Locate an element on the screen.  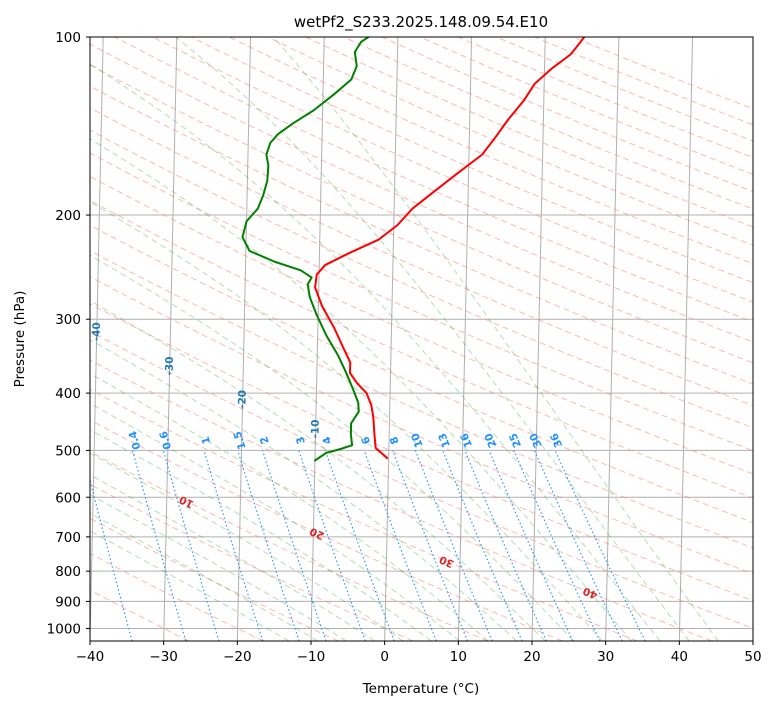
mixing-ratio-label: 3 is located at coordinates (301, 440).